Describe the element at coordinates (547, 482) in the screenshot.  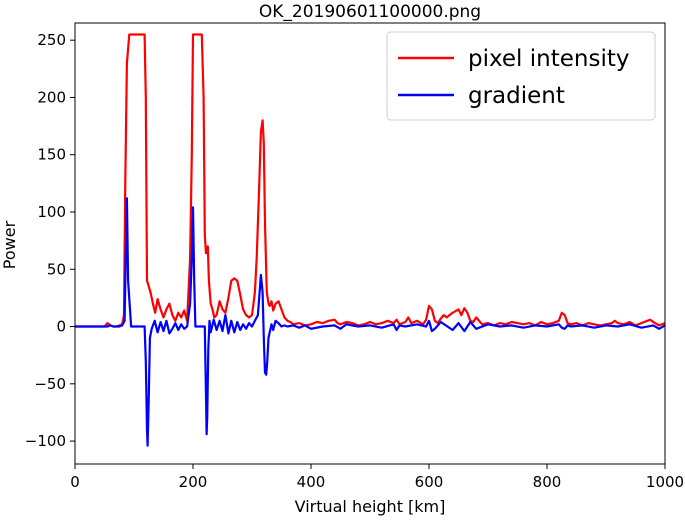
I see `x-tick-label: 800` at that location.